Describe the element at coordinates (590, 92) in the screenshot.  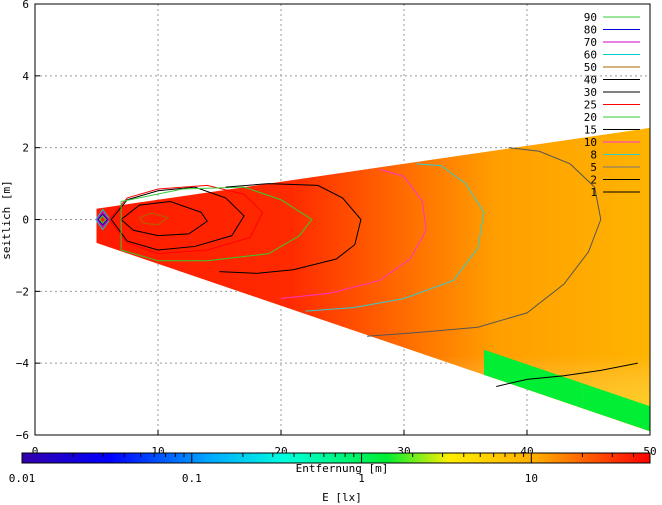
I see `legend-label: 30` at that location.